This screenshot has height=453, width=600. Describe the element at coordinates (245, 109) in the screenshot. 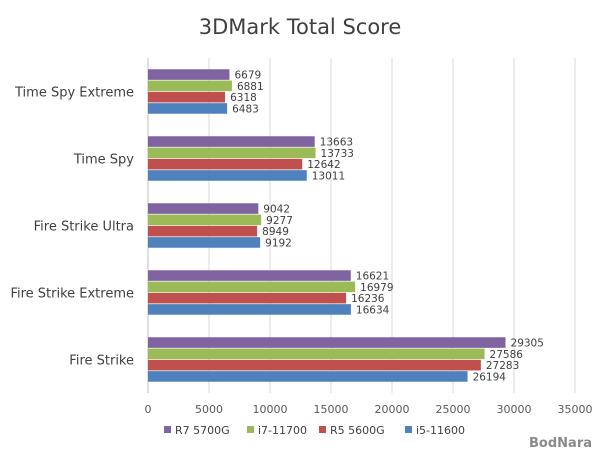

I see `data-label: 6483` at that location.